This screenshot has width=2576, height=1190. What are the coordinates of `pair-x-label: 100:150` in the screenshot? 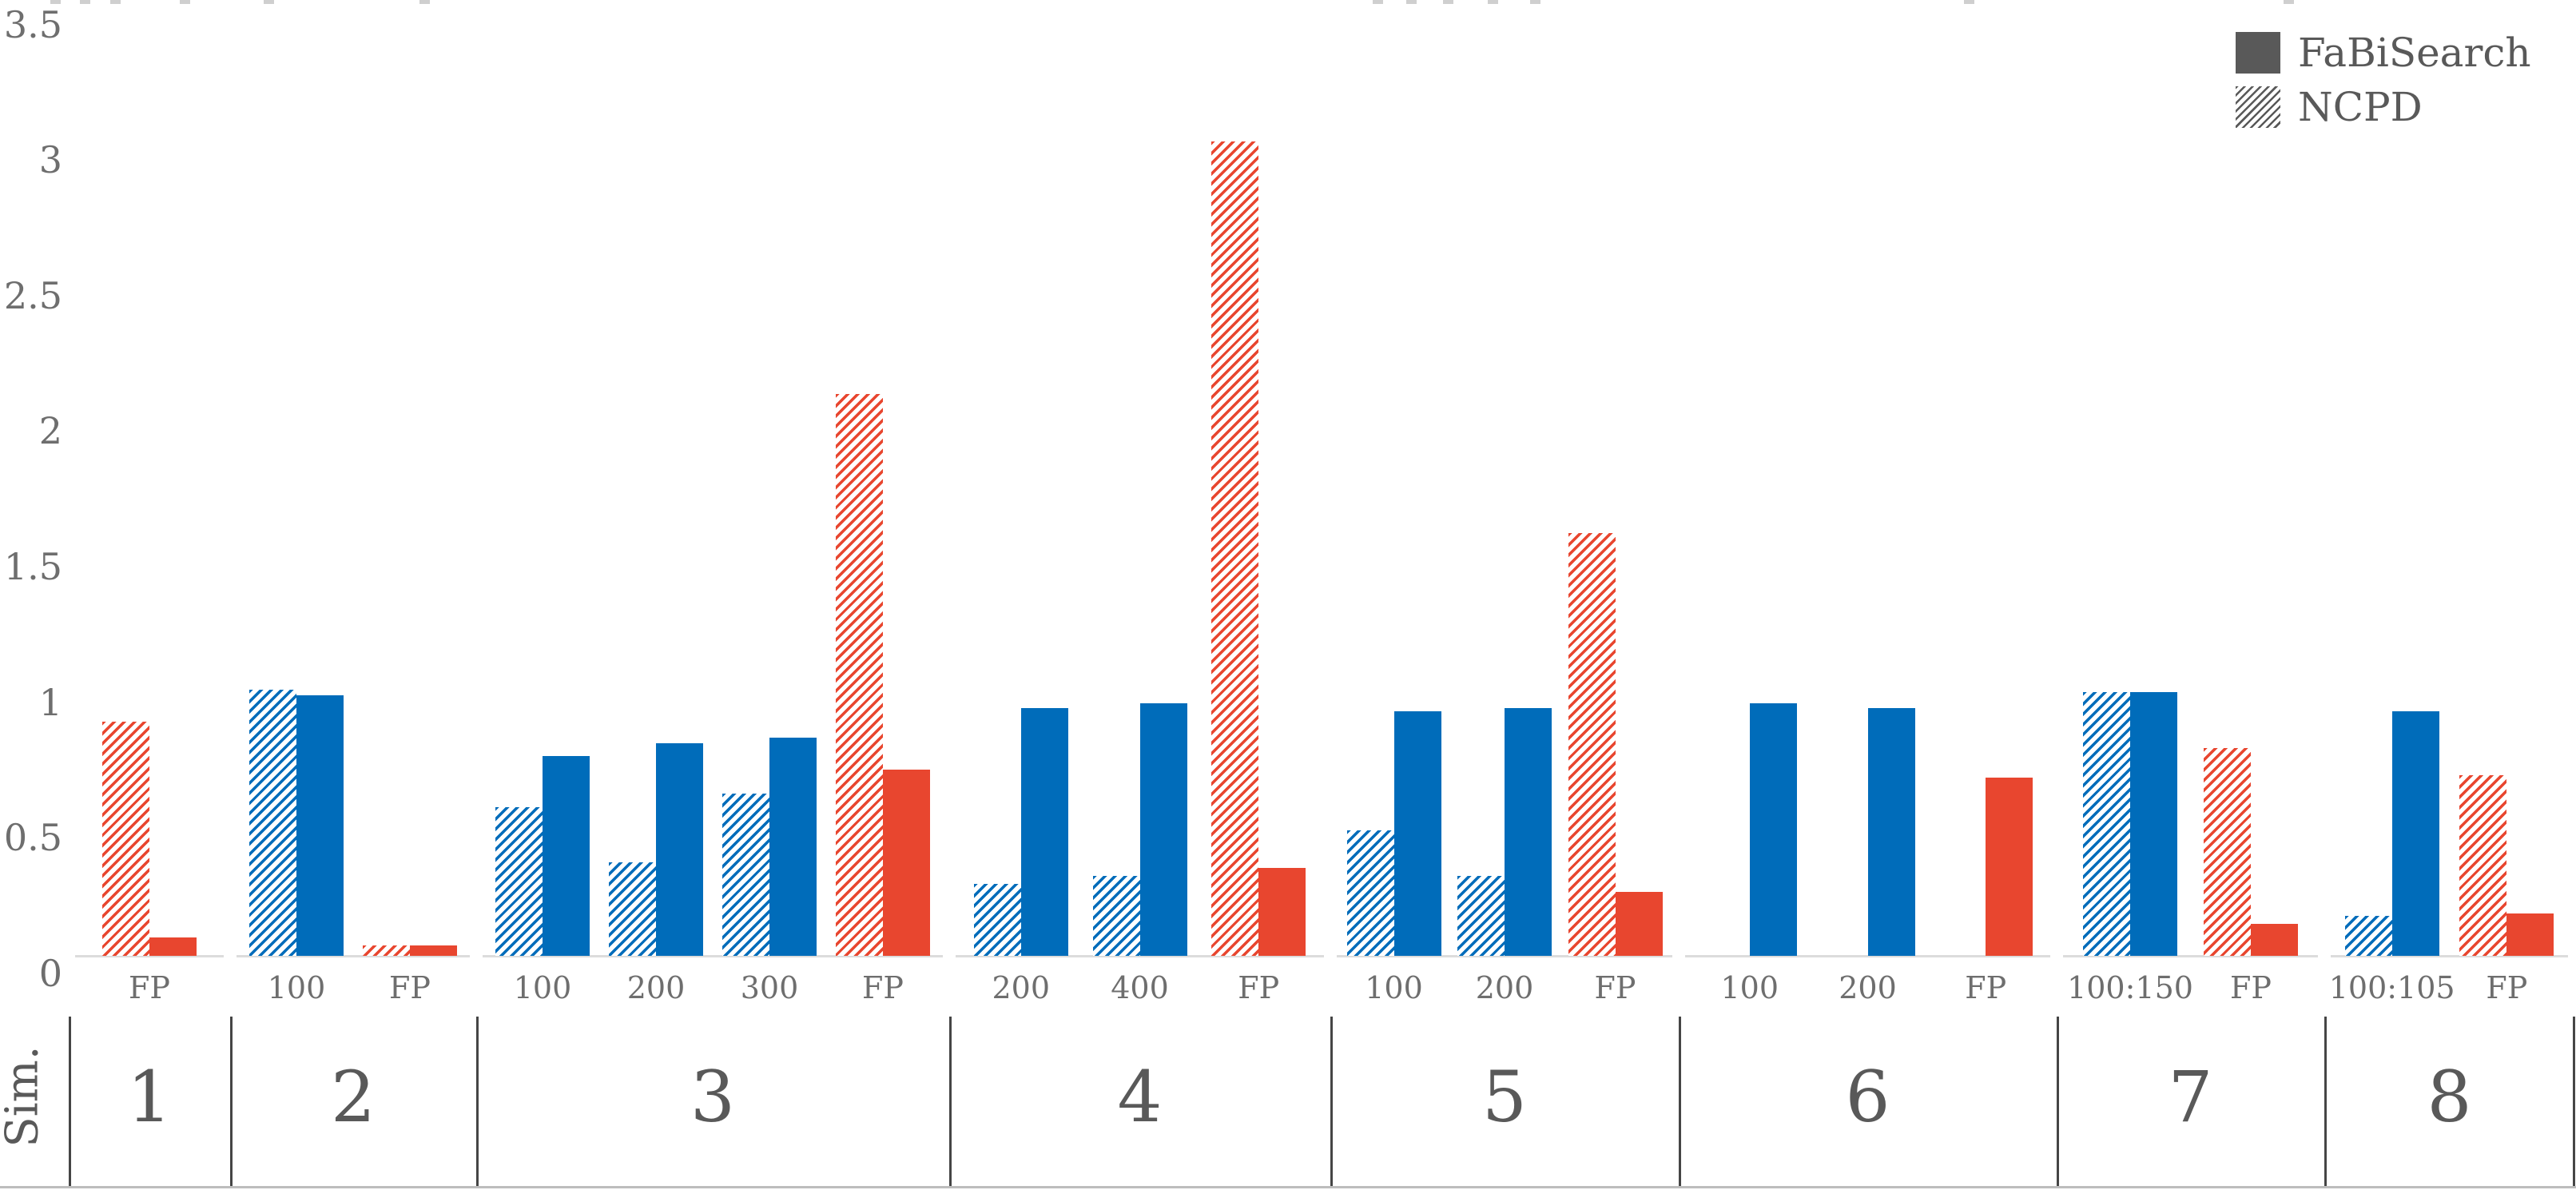 It's located at (2130, 987).